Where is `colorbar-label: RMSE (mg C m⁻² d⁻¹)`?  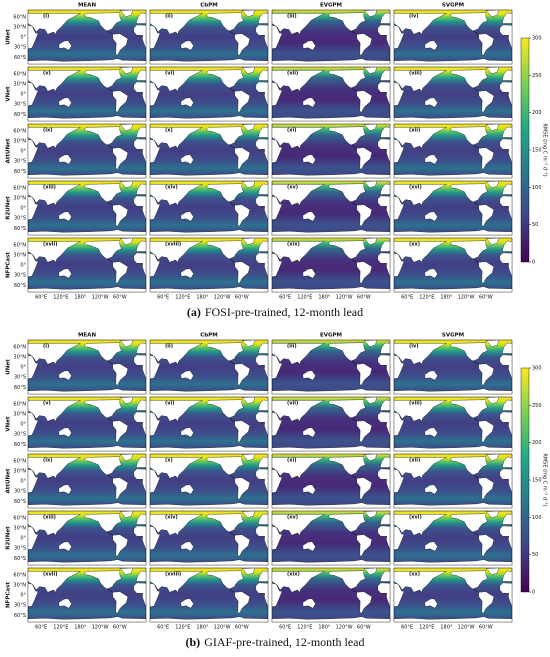
colorbar-label: RMSE (mg C m⁻² d⁻¹) is located at coordinates (545, 479).